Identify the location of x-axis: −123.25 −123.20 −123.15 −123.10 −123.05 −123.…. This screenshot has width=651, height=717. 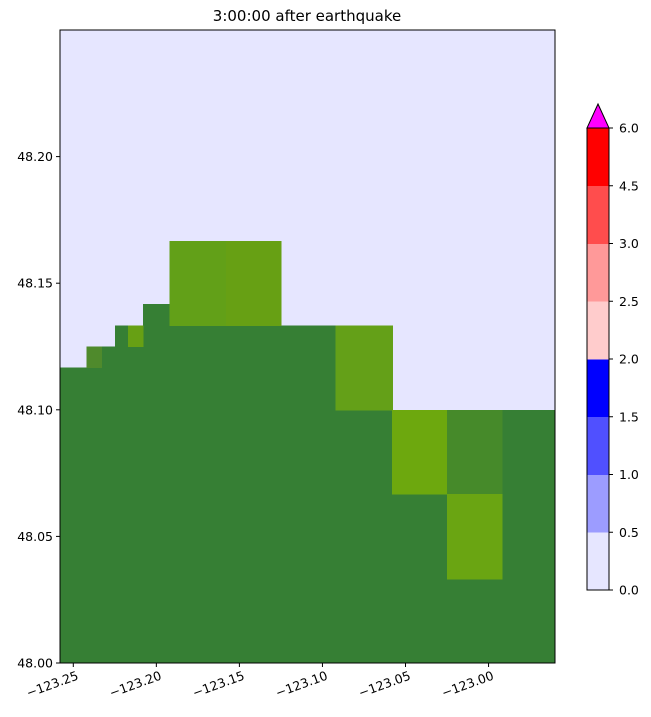
(260, 682).